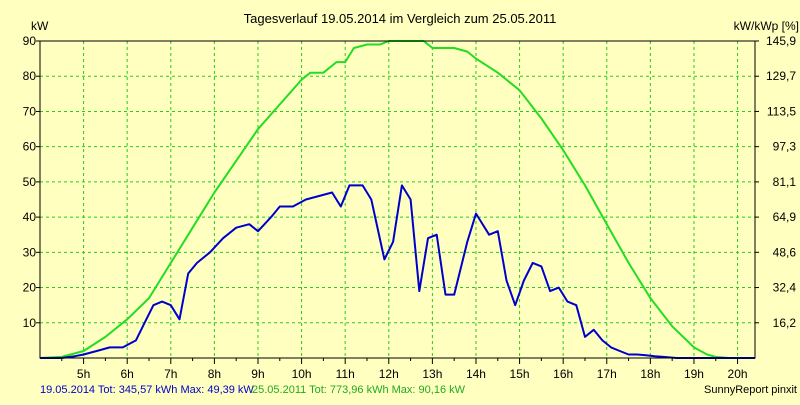  I want to click on y-tick-label-right: 113,5, so click(781, 111).